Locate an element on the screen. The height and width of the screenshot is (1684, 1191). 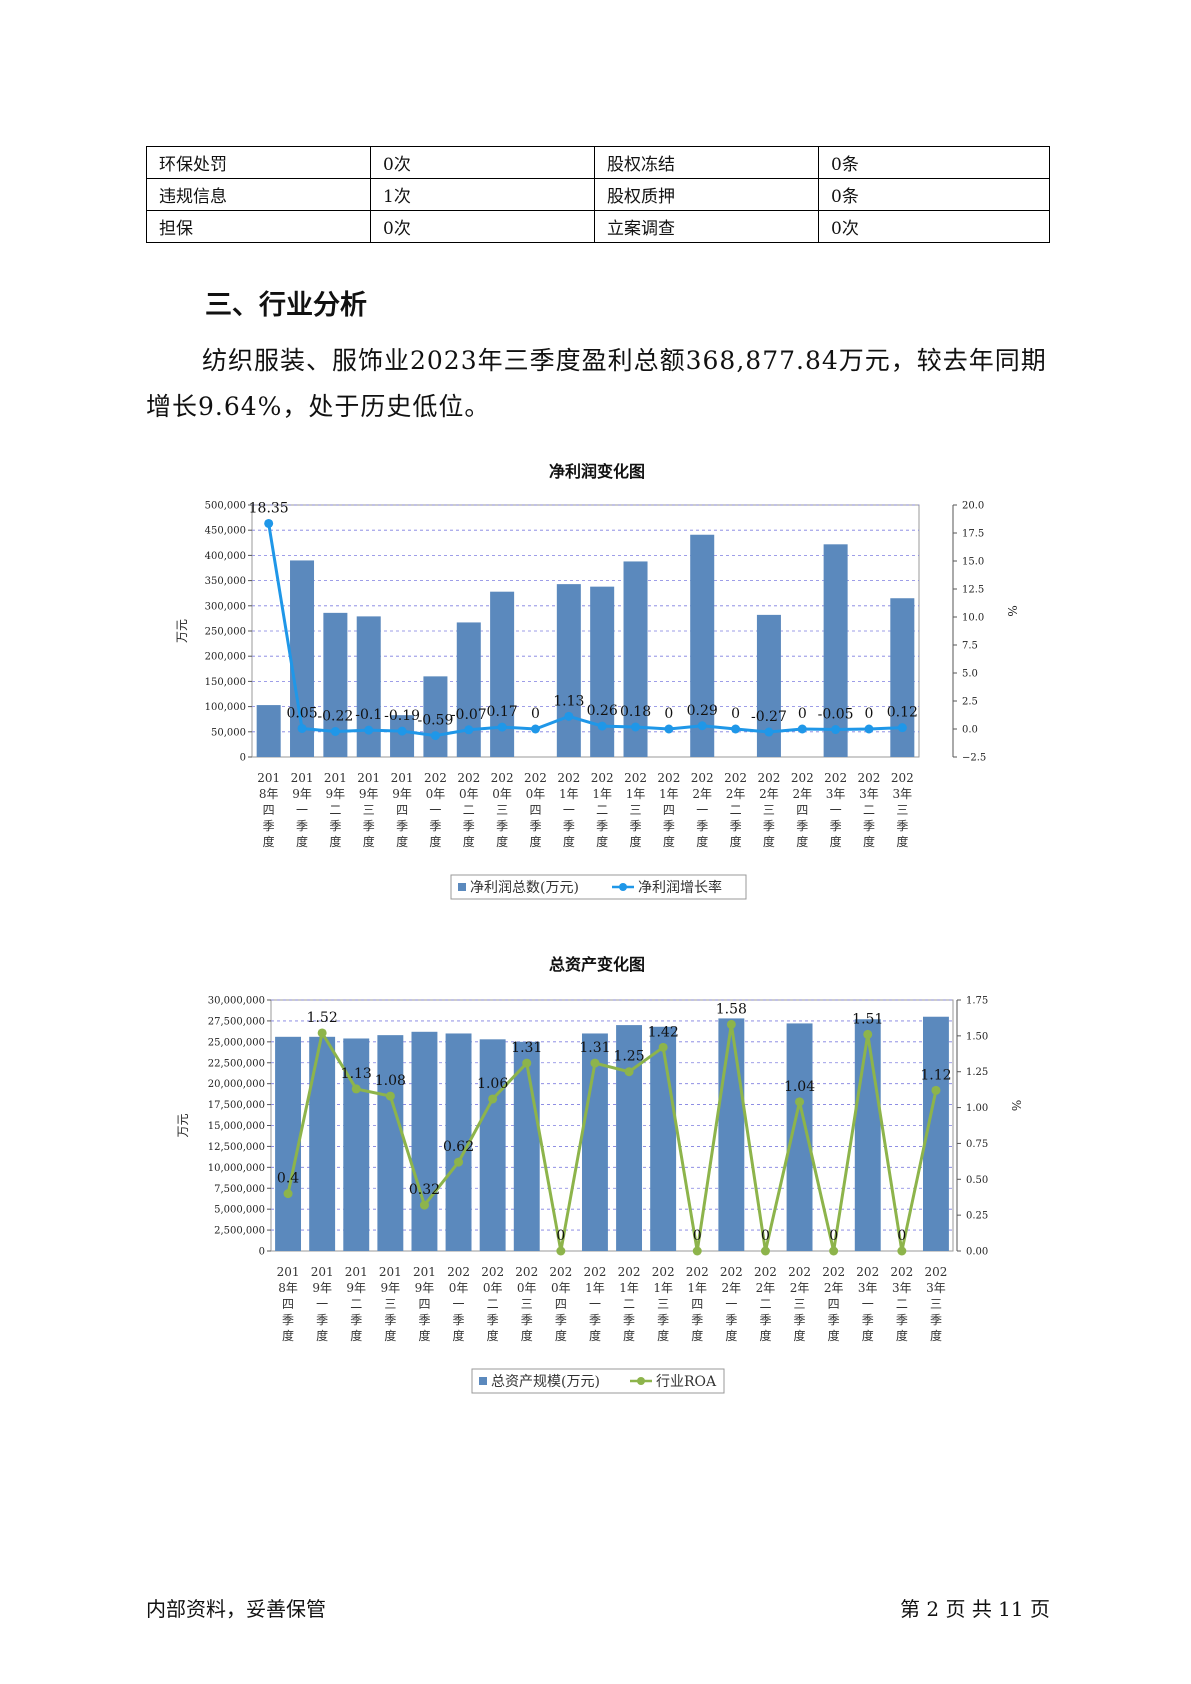
section-heading: 三、行业分析 is located at coordinates (286, 305).